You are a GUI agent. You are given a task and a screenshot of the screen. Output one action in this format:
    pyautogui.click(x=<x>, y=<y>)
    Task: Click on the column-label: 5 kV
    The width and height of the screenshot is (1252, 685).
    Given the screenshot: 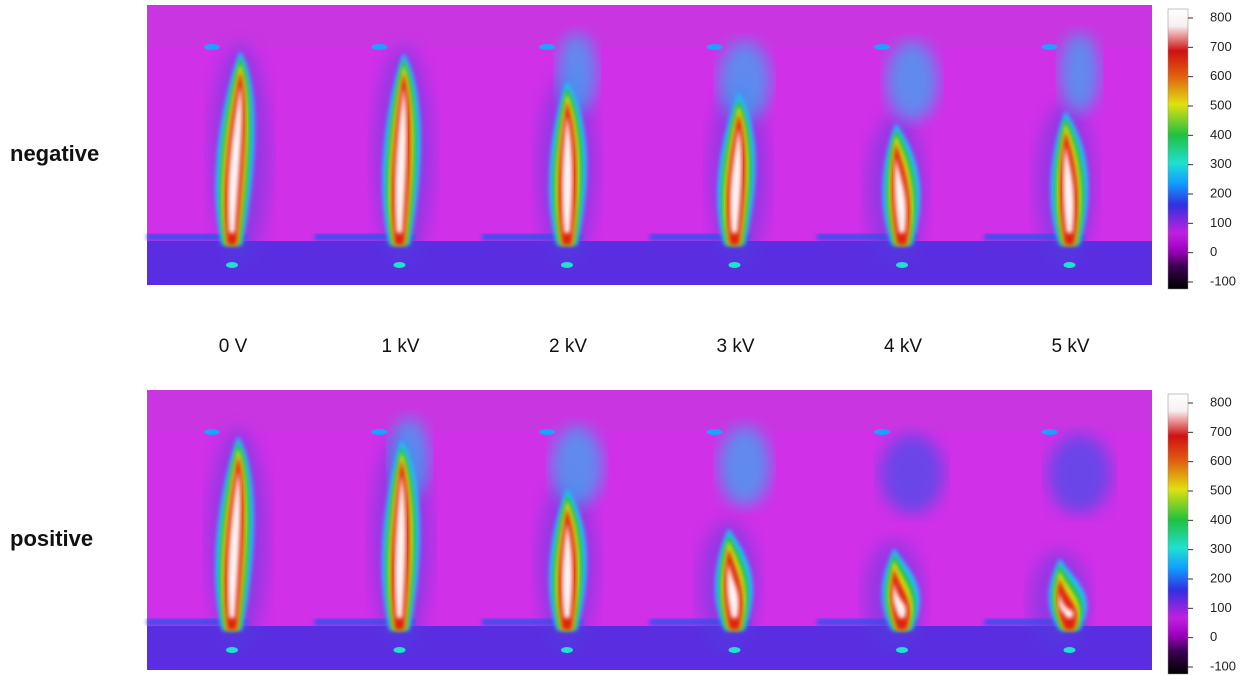 What is the action you would take?
    pyautogui.click(x=1070, y=346)
    